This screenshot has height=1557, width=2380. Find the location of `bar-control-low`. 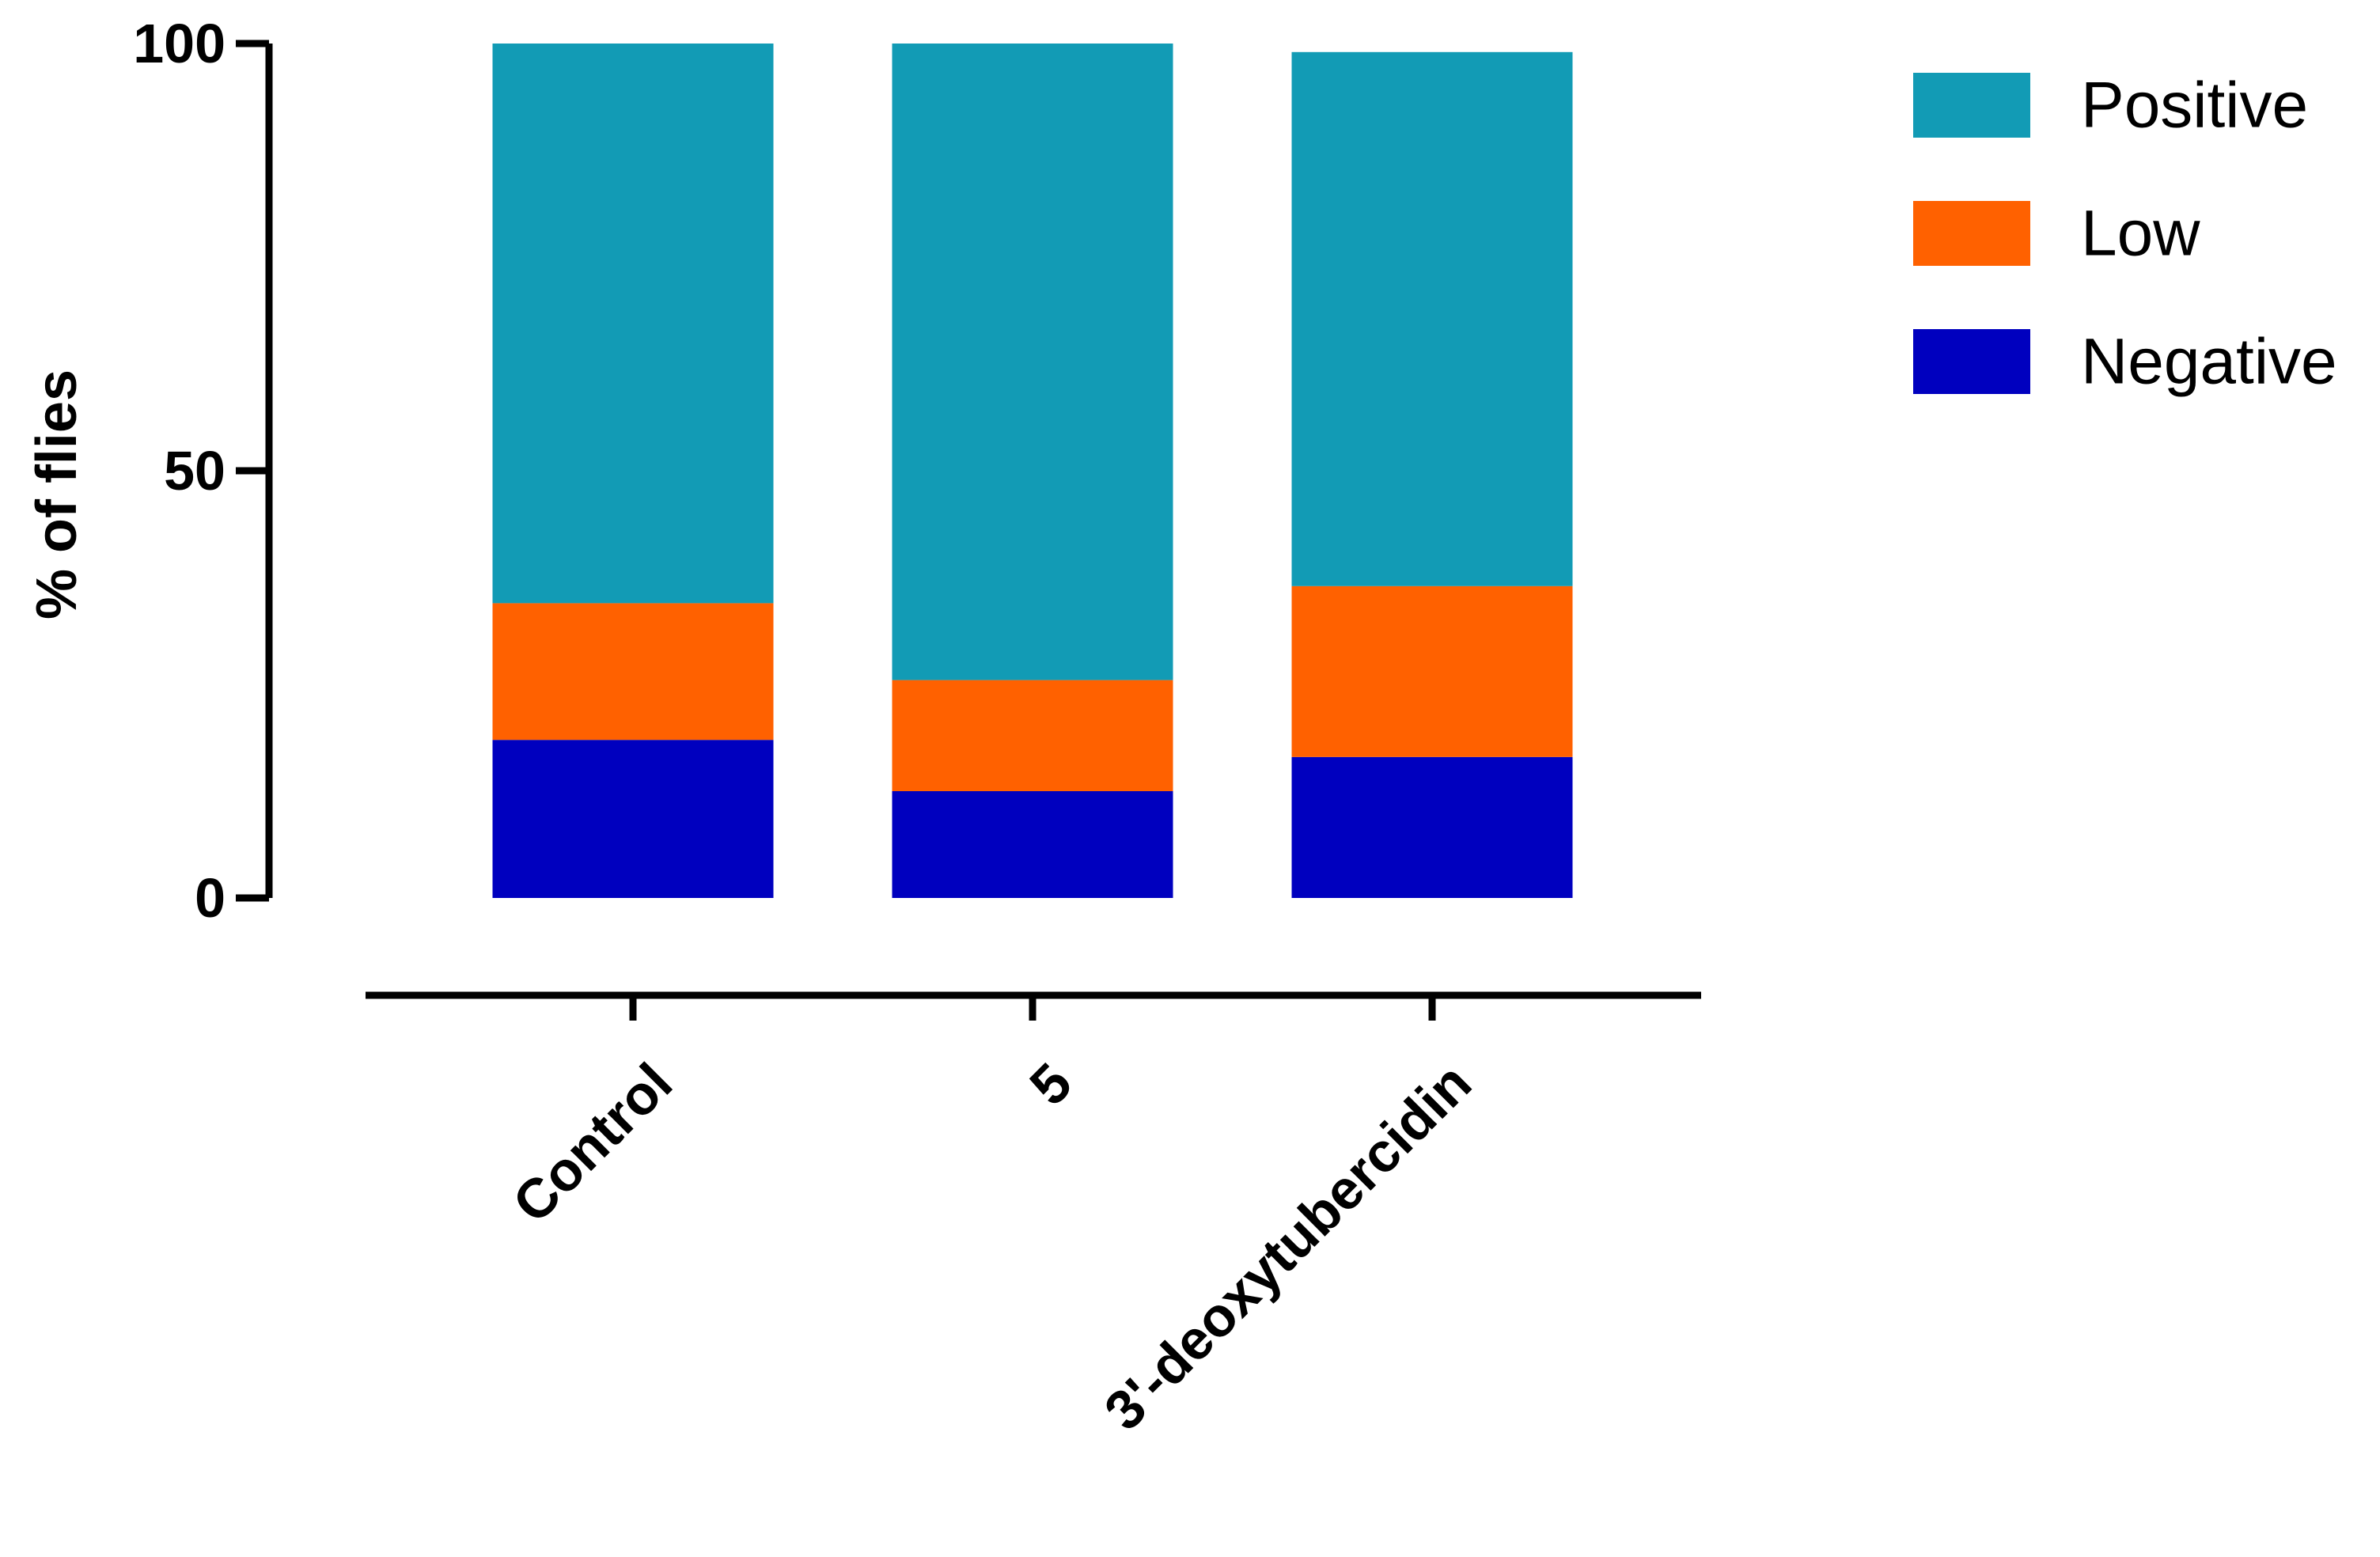

bar-control-low is located at coordinates (633, 672).